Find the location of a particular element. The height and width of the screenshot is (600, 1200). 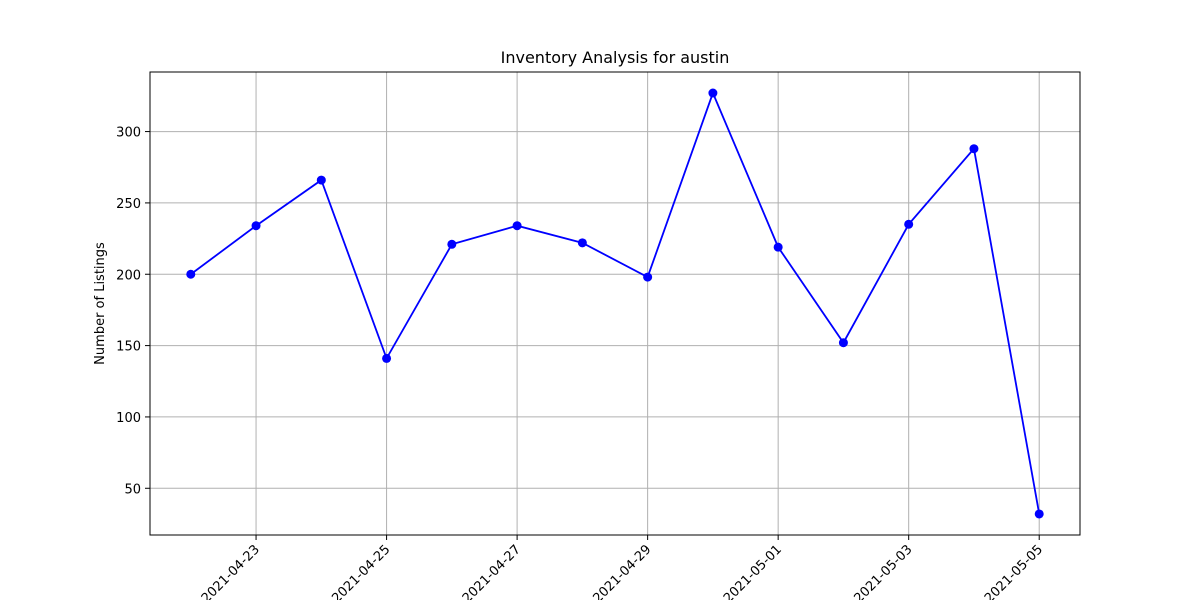

x-tick-label: 2021-04-25 is located at coordinates (361, 571).